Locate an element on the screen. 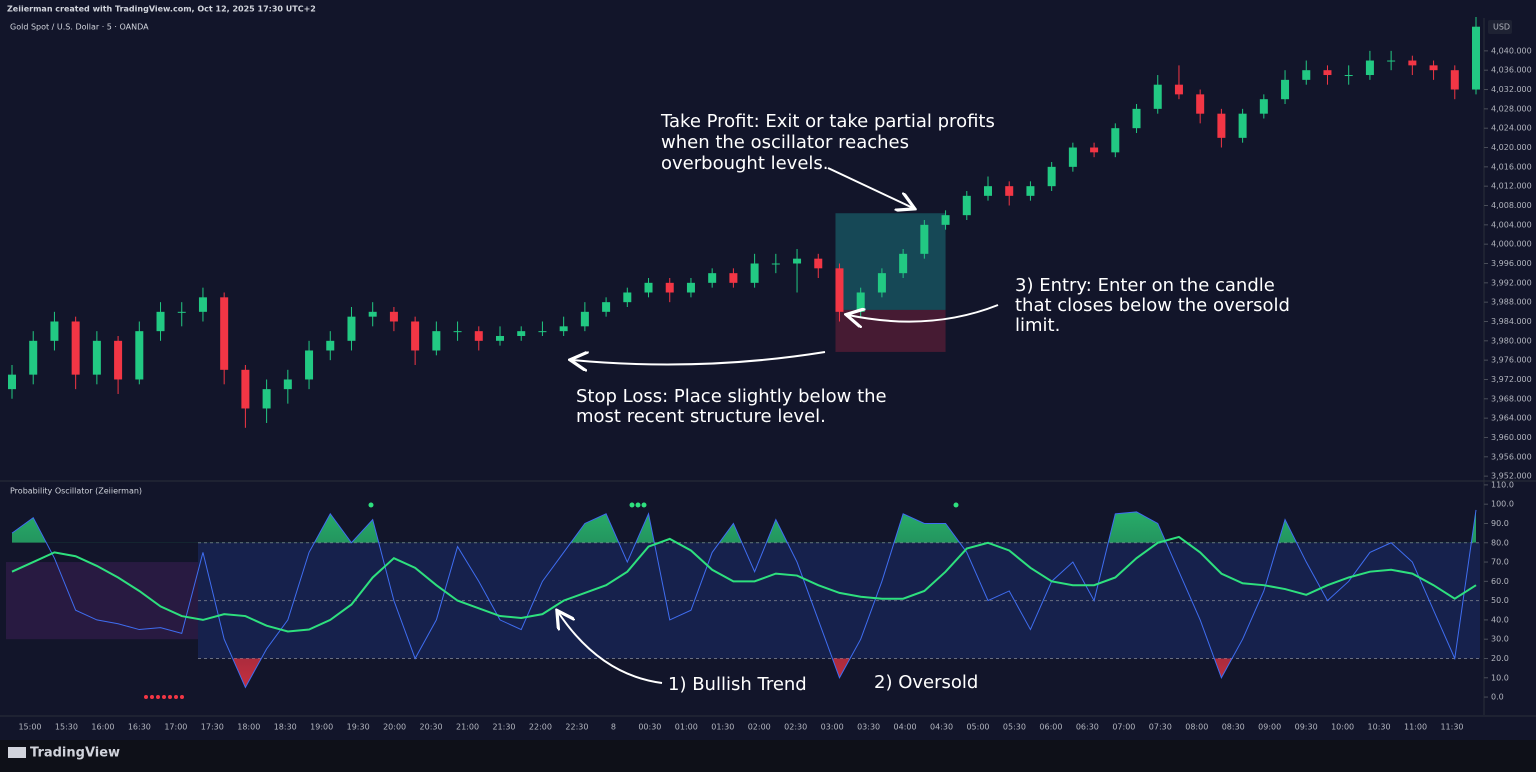 The image size is (1536, 772). x-tick-label: 10:30 is located at coordinates (1379, 727).